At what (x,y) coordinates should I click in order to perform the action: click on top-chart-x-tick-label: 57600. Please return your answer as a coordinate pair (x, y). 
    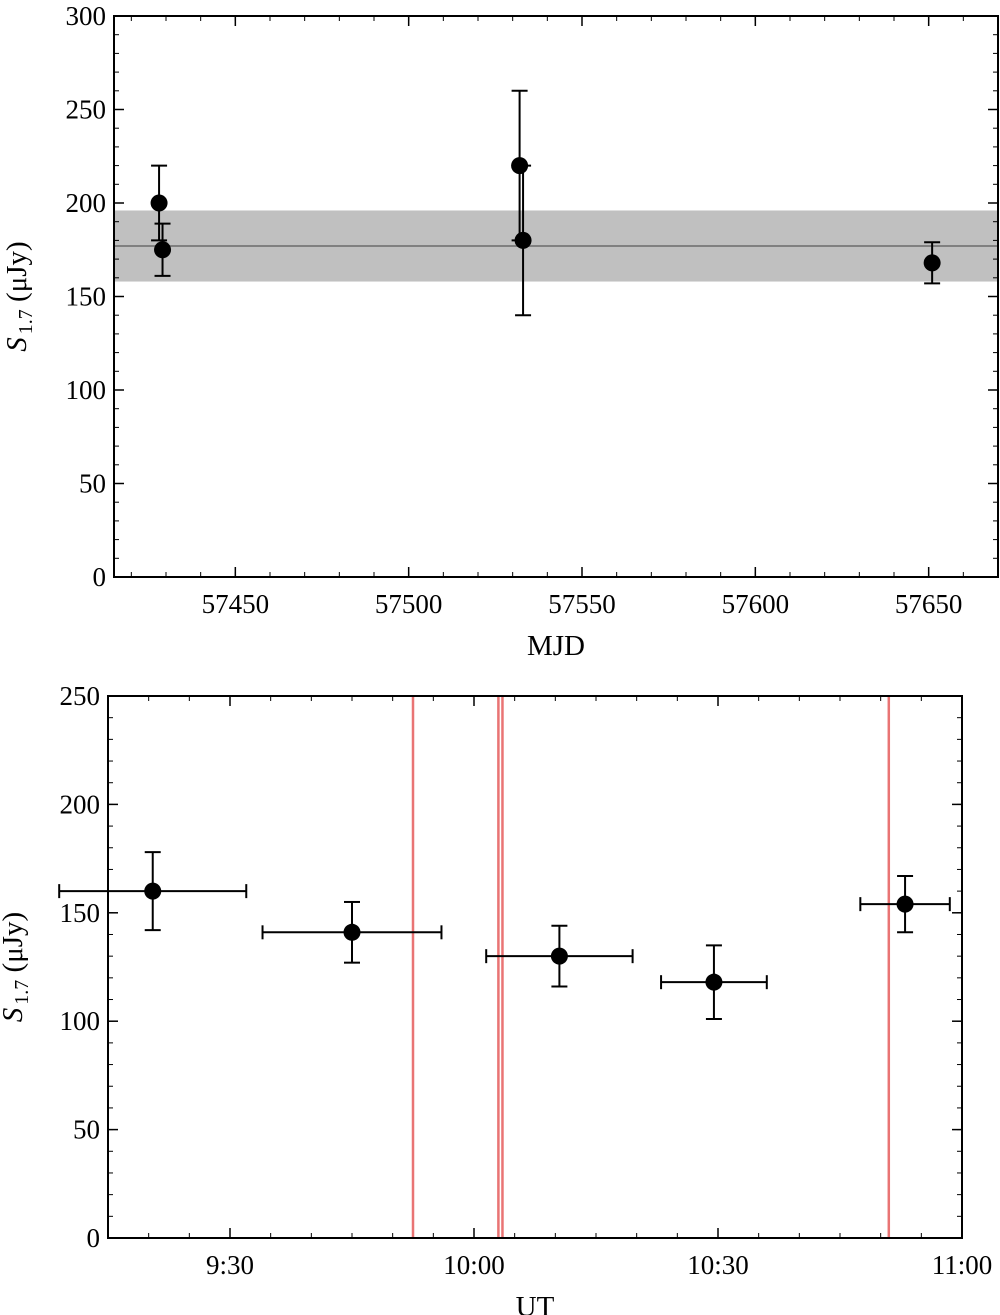
    Looking at the image, I should click on (756, 604).